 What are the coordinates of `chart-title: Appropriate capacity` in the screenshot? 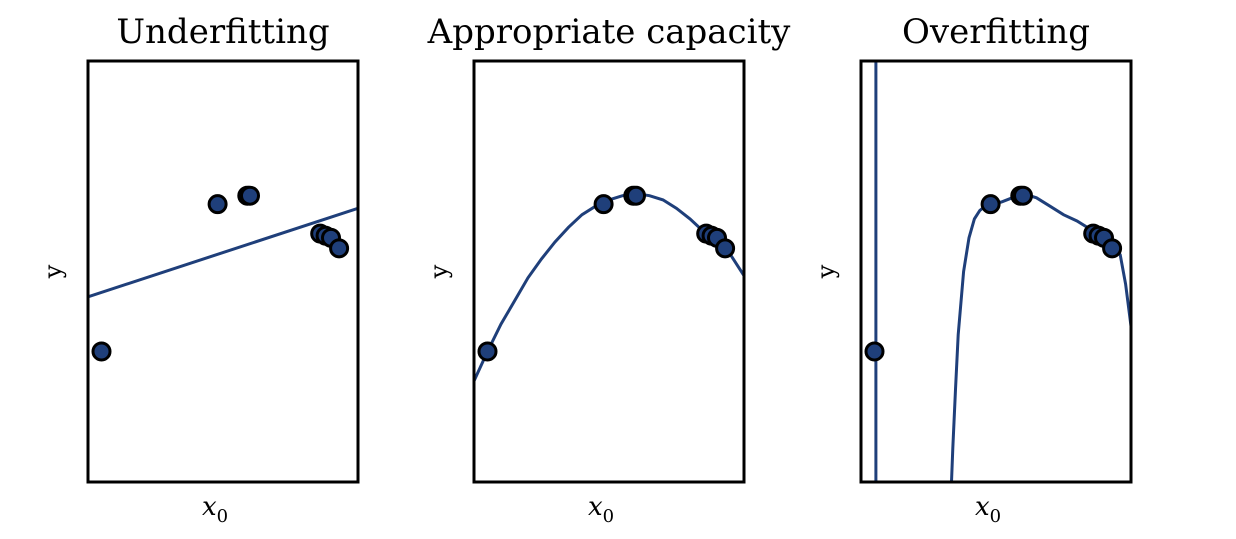 It's located at (609, 32).